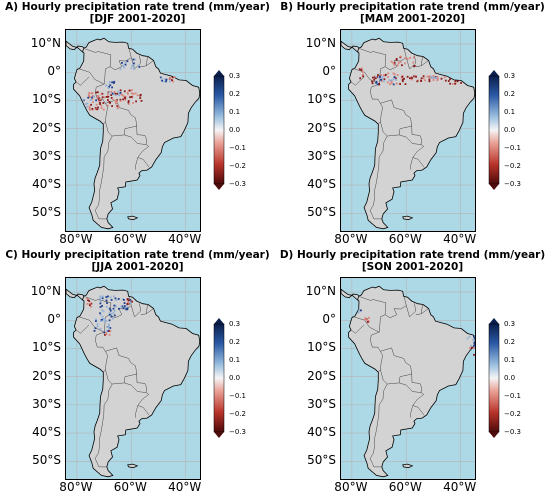 The width and height of the screenshot is (550, 495). Describe the element at coordinates (46, 212) in the screenshot. I see `latitude-label: 50°S` at that location.